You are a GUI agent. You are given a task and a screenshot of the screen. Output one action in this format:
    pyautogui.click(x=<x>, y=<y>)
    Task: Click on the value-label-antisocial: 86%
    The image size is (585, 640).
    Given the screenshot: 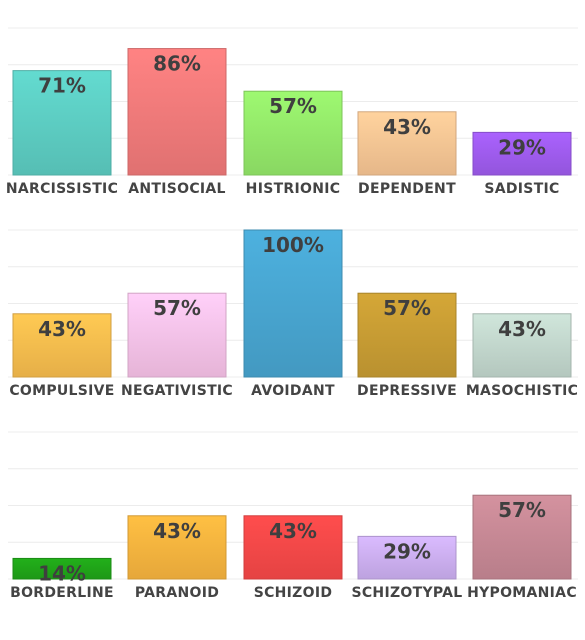 What is the action you would take?
    pyautogui.click(x=177, y=64)
    